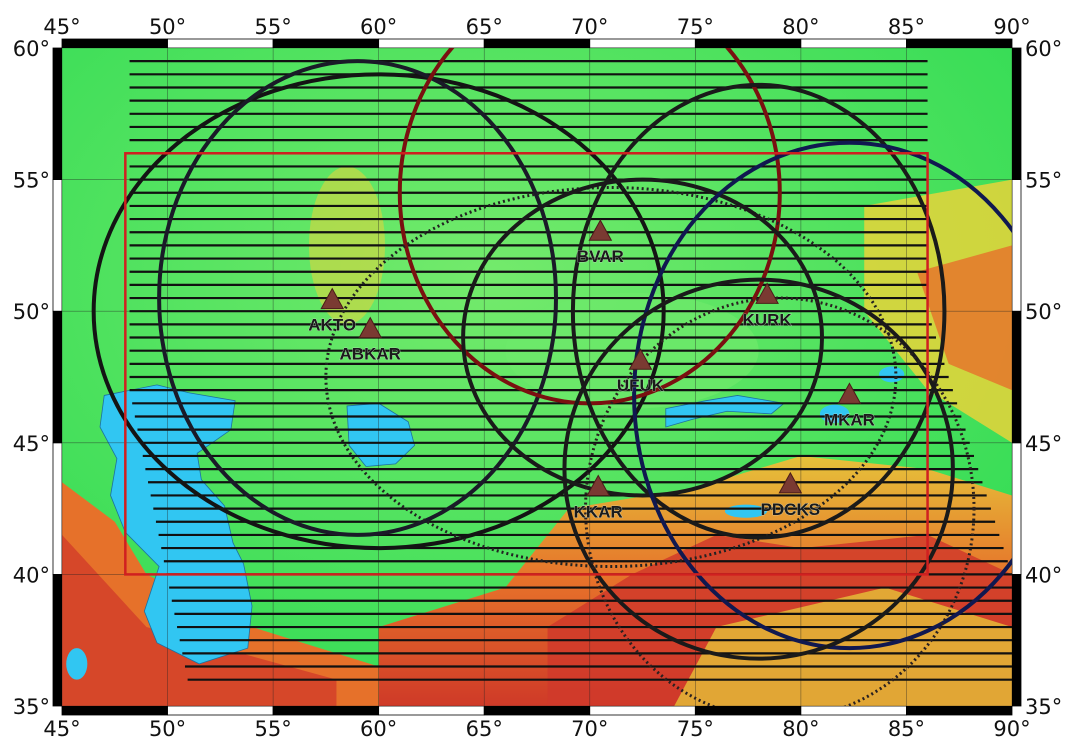  I want to click on lake-alakol, so click(834, 414).